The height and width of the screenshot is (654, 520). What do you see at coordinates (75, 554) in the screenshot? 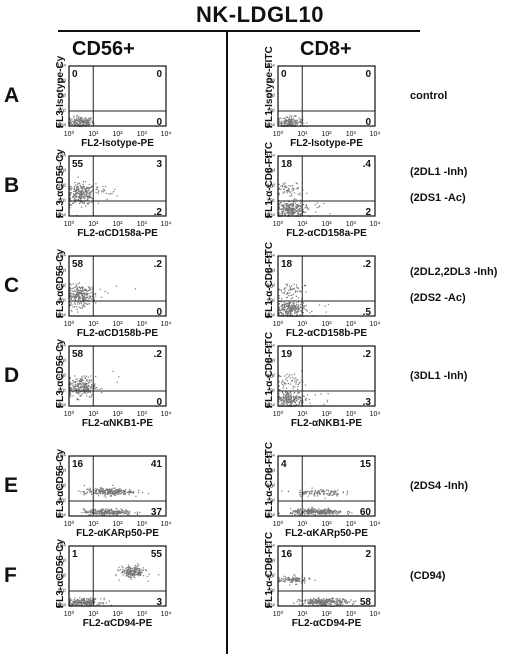
I see `quadrant-label-upper-left: 1` at bounding box center [75, 554].